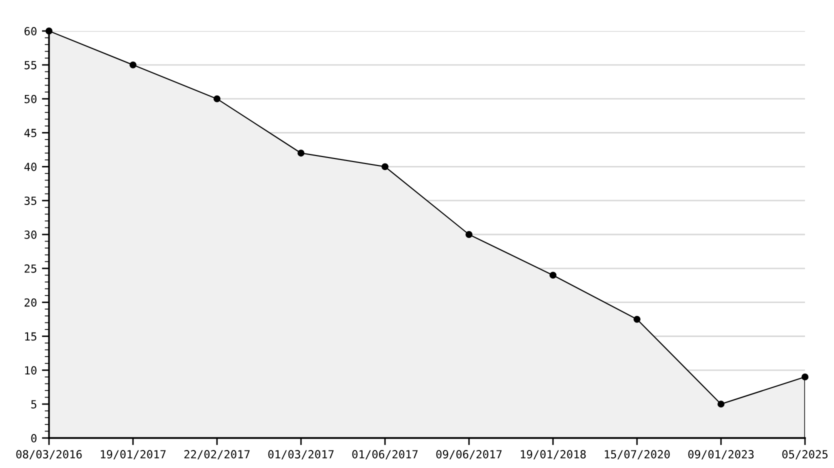 The image size is (834, 468). What do you see at coordinates (30, 167) in the screenshot?
I see `y-tick-label: 40` at bounding box center [30, 167].